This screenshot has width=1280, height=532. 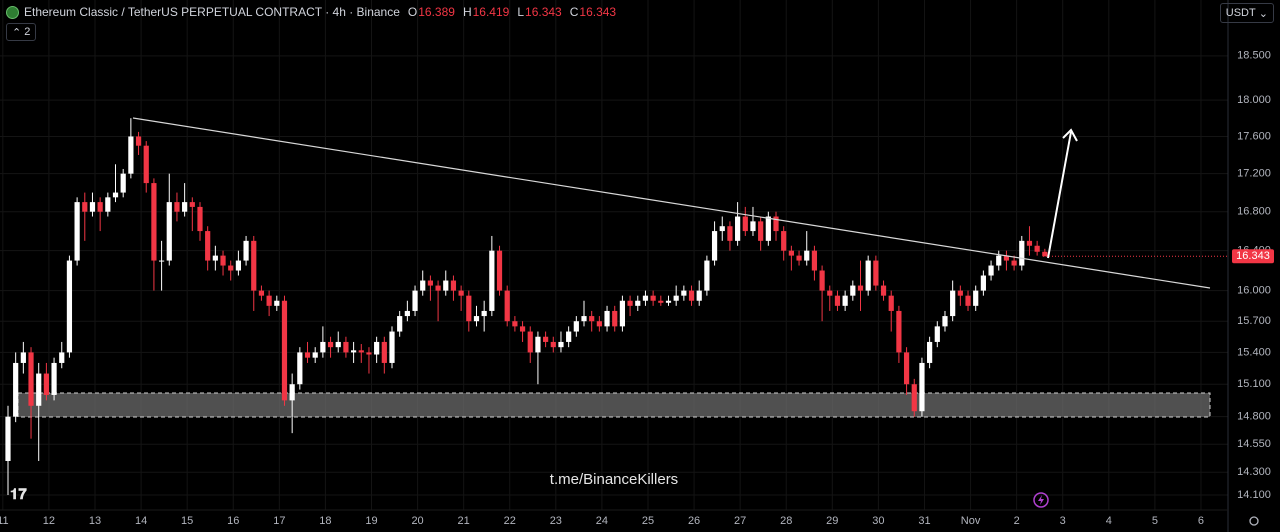 What do you see at coordinates (1063, 521) in the screenshot?
I see `x-tick-label: 3` at bounding box center [1063, 521].